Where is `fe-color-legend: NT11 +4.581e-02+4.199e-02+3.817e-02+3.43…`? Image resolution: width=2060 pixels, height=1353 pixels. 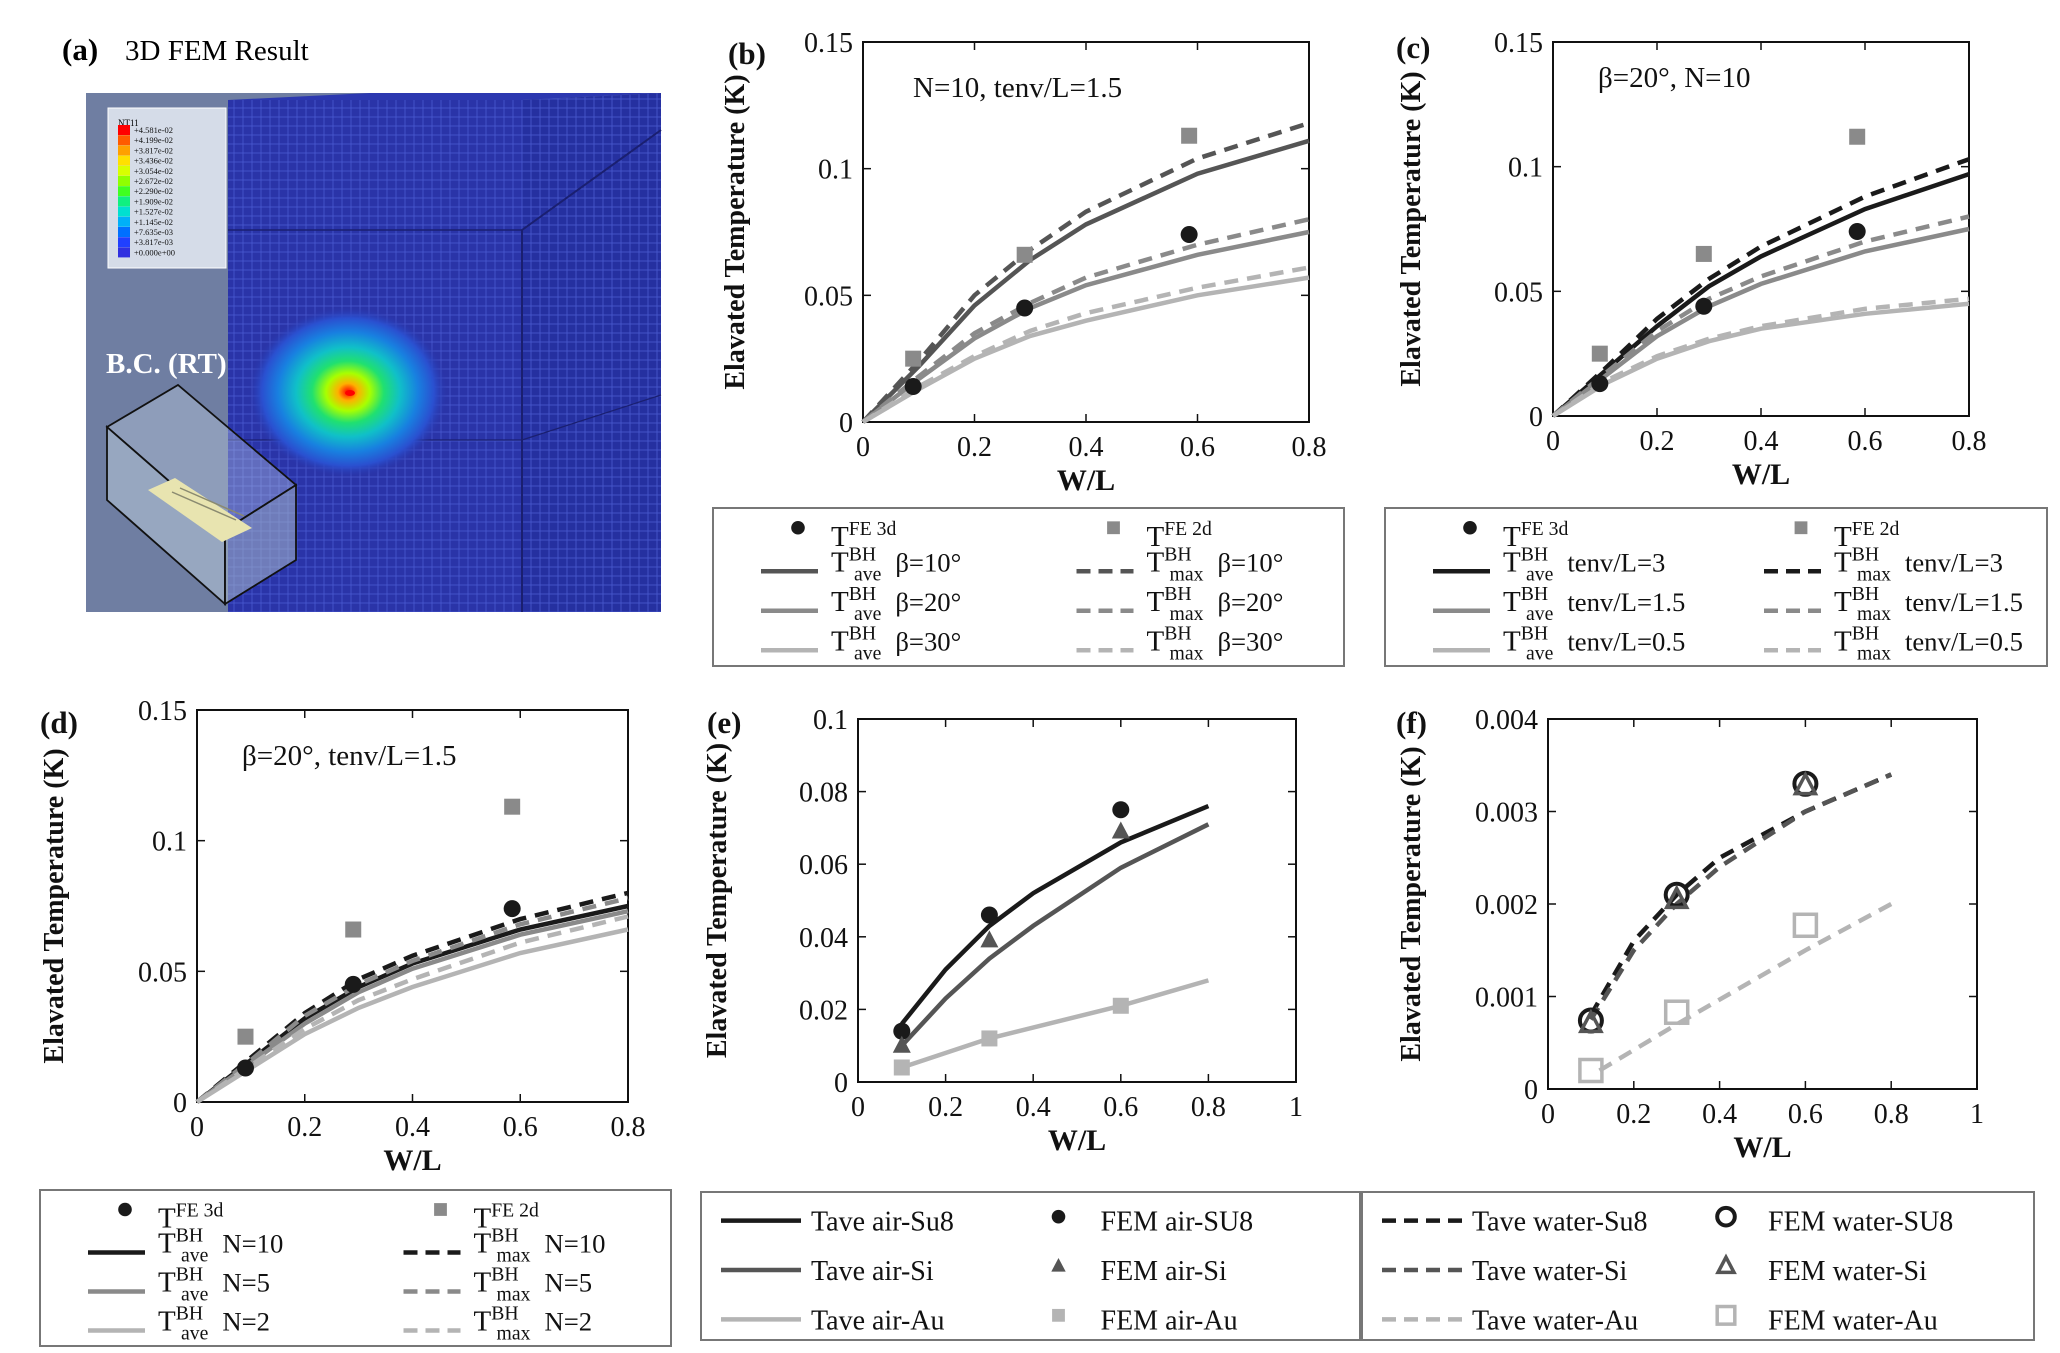 fe-color-legend: NT11 +4.581e-02+4.199e-02+3.817e-02+3.43… is located at coordinates (167, 188).